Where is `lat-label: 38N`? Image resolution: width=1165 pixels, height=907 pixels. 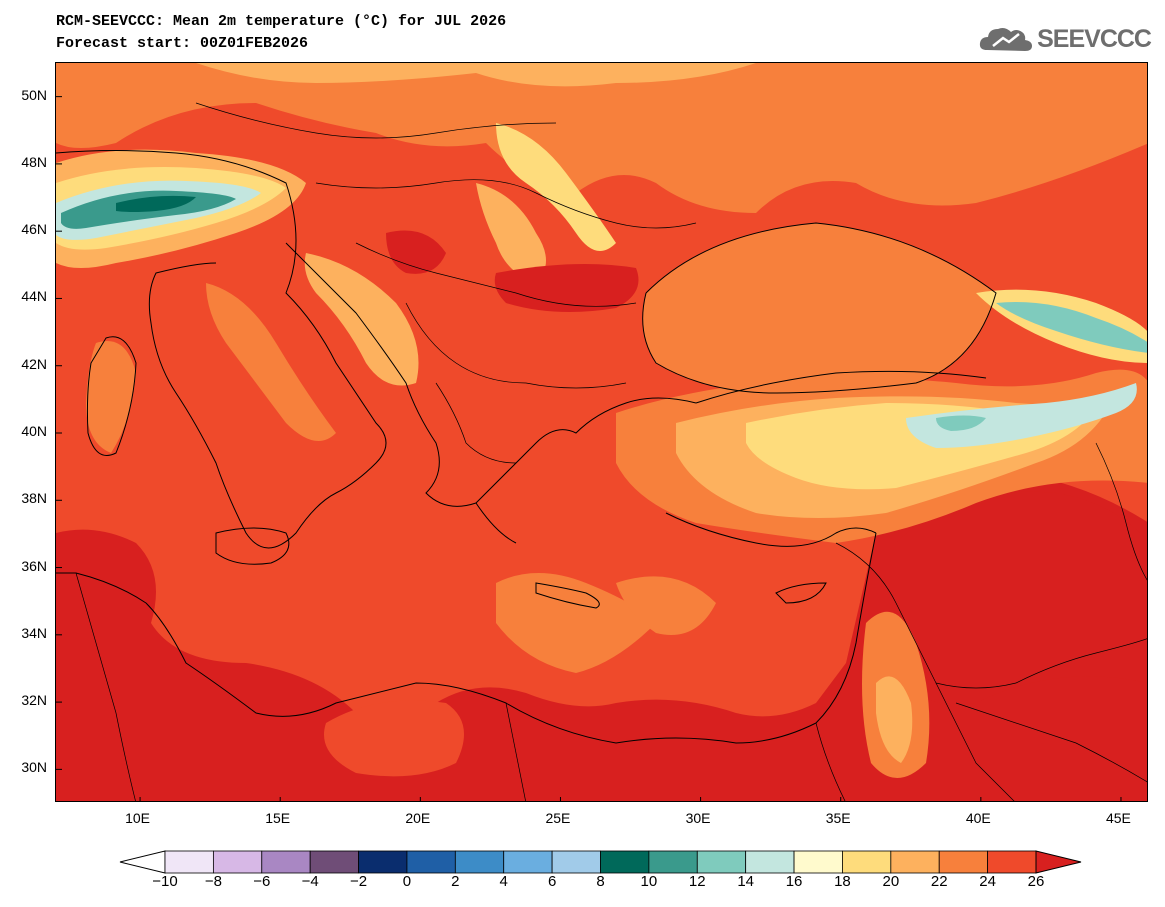
lat-label: 38N is located at coordinates (34, 498).